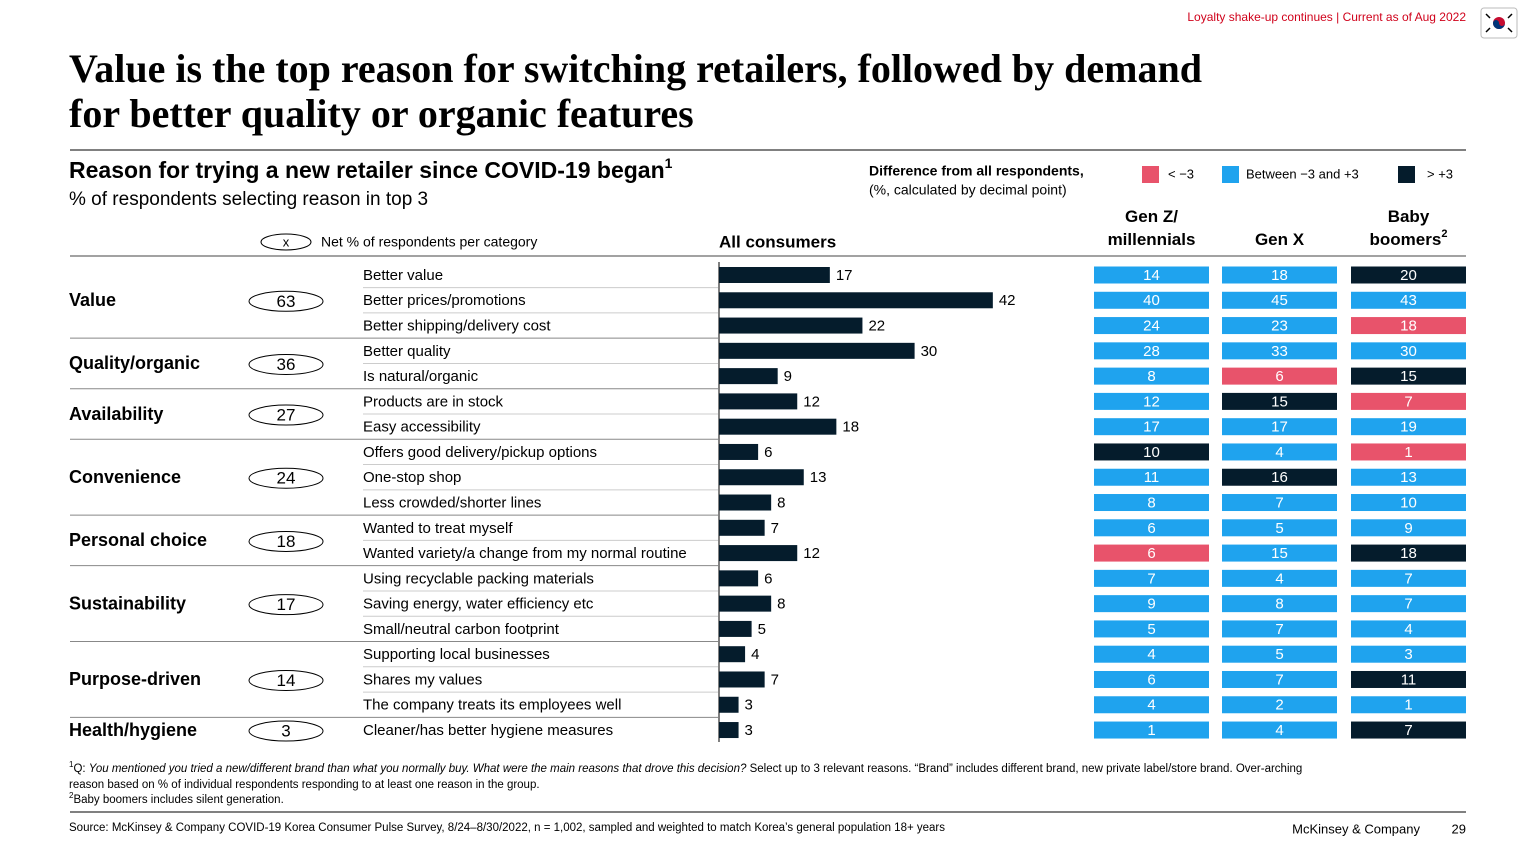 Image resolution: width=1536 pixels, height=864 pixels. What do you see at coordinates (457, 326) in the screenshot?
I see `reason-label: Better shipping/delivery cost` at bounding box center [457, 326].